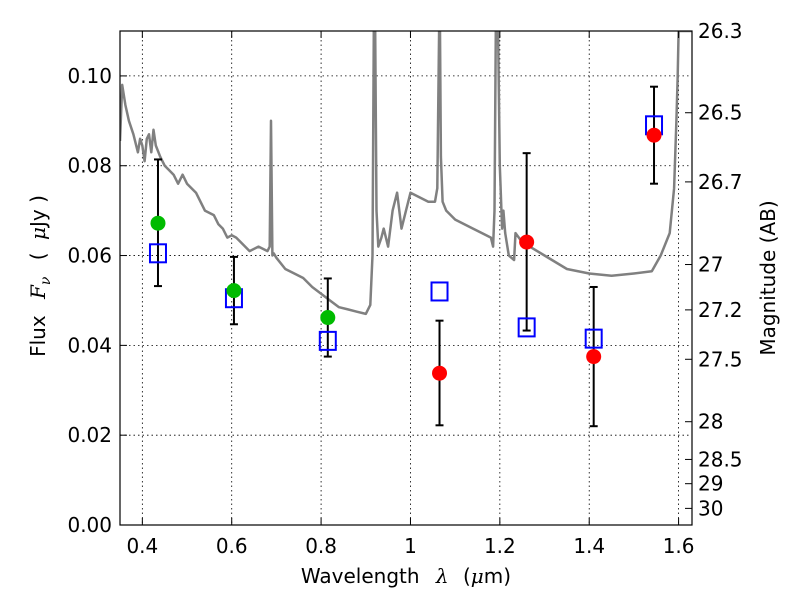 The image size is (800, 600). I want to click on mag-tick-label: 27.5, so click(720, 359).